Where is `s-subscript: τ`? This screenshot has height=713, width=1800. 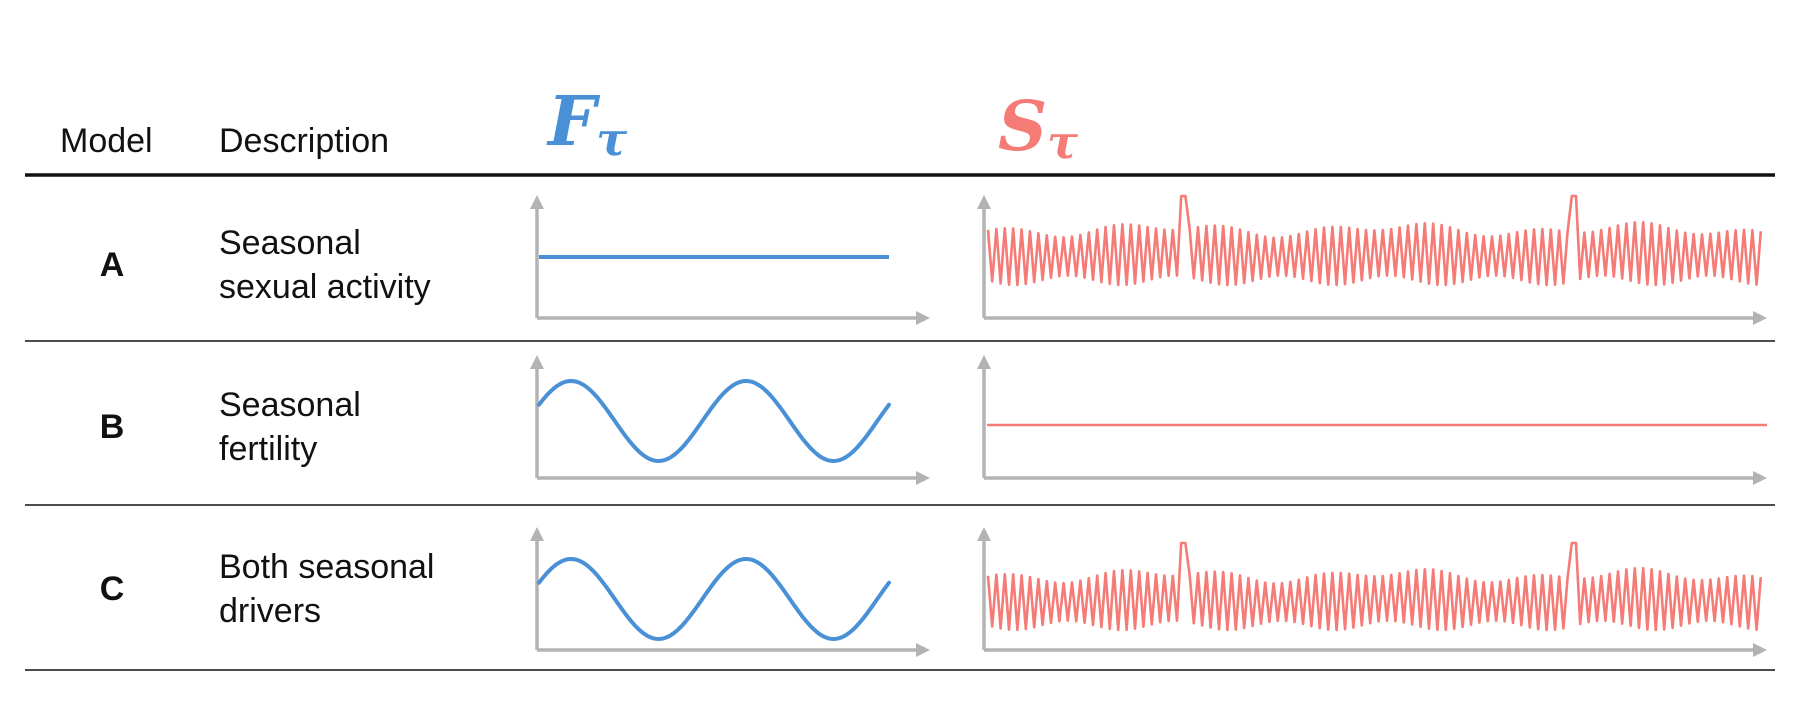
s-subscript: τ is located at coordinates (1062, 142).